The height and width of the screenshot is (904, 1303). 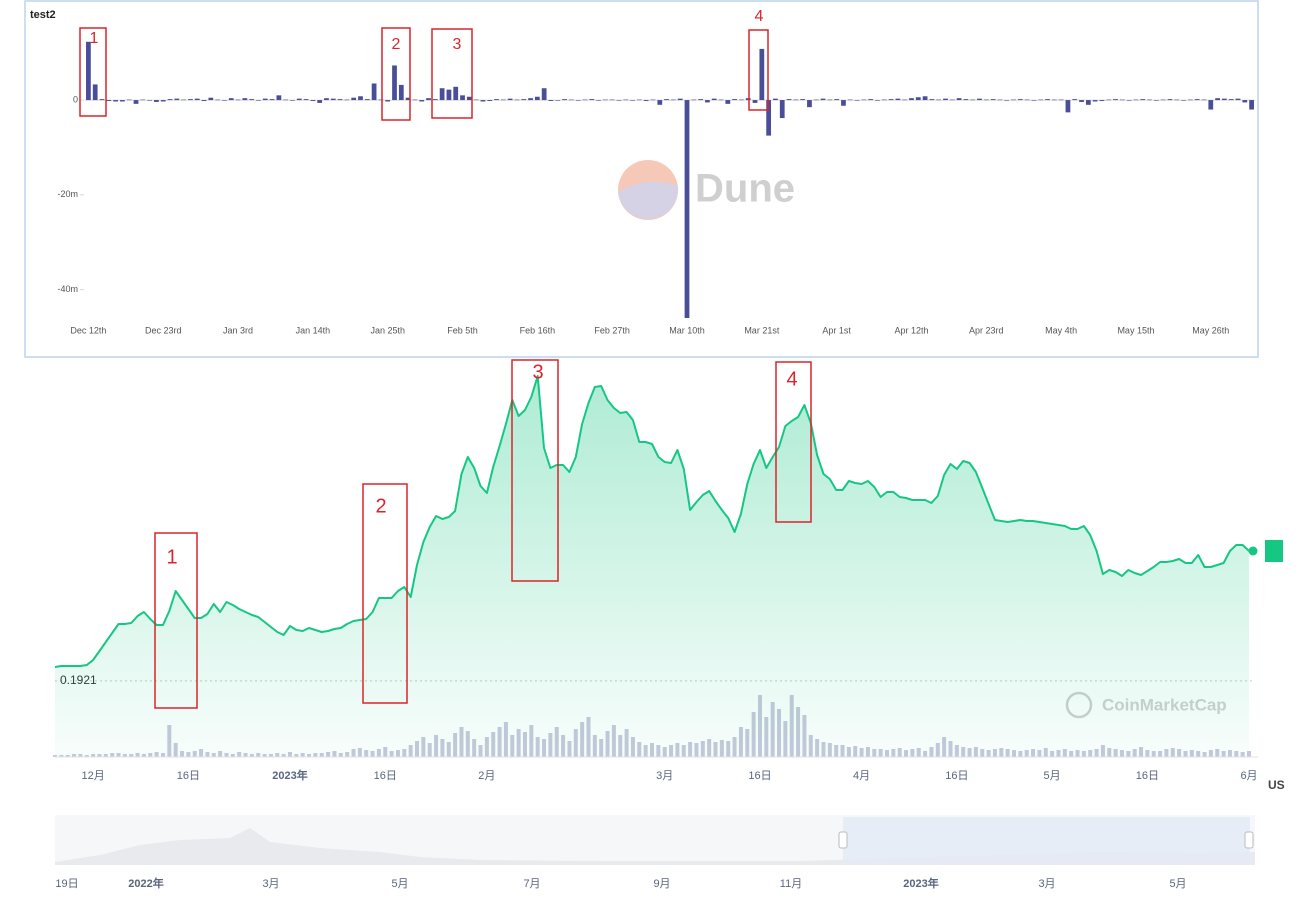 I want to click on x-tick-label: Jan 3rd, so click(x=238, y=330).